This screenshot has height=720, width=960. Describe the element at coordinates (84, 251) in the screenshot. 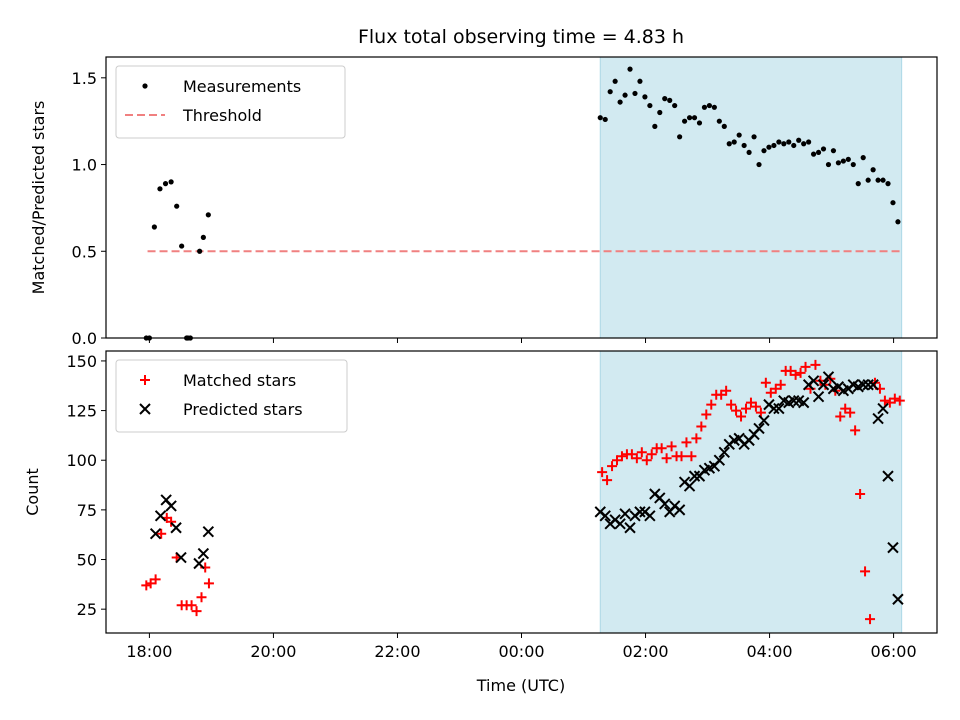

I see `y-tick-label: 0.5` at that location.